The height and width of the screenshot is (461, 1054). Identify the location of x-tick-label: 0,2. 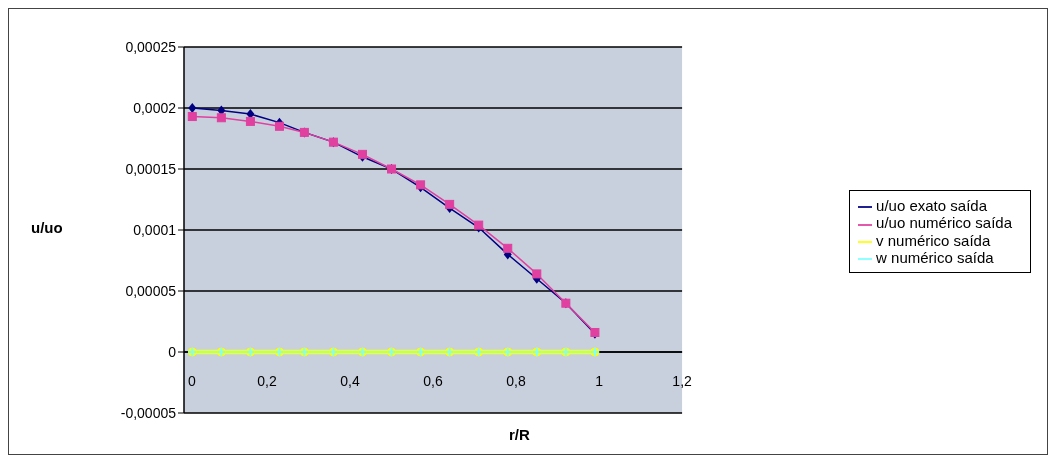
(267, 380).